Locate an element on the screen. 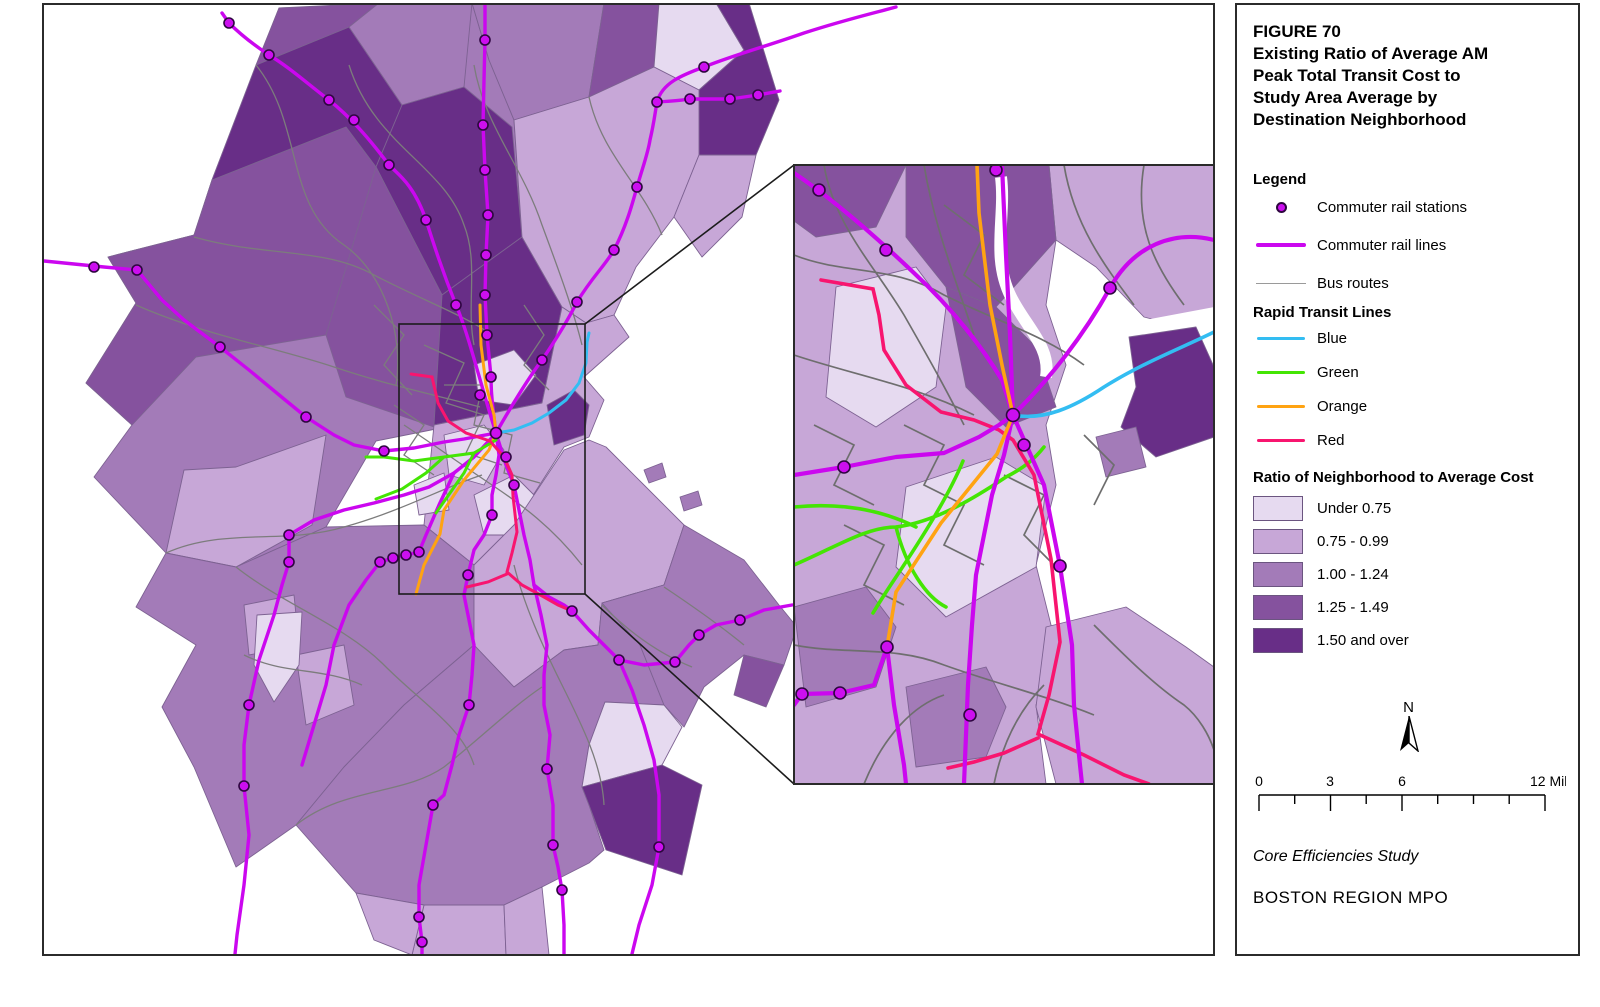 The image size is (1600, 1007). rapid-transit-layer is located at coordinates (477, 458).